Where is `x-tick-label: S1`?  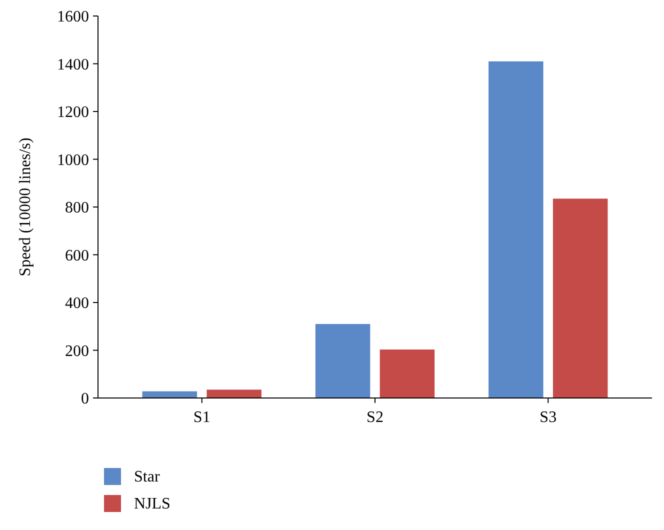 x-tick-label: S1 is located at coordinates (201, 417).